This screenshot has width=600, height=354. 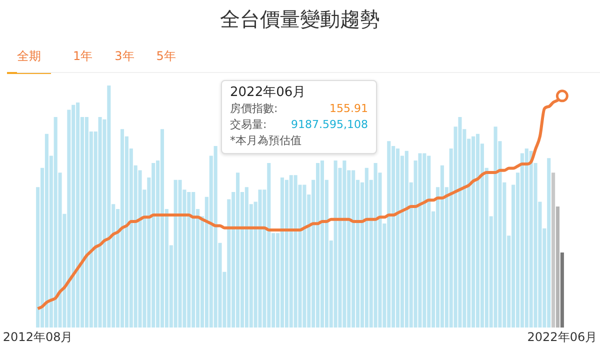 I want to click on text: 5年, so click(x=166, y=56).